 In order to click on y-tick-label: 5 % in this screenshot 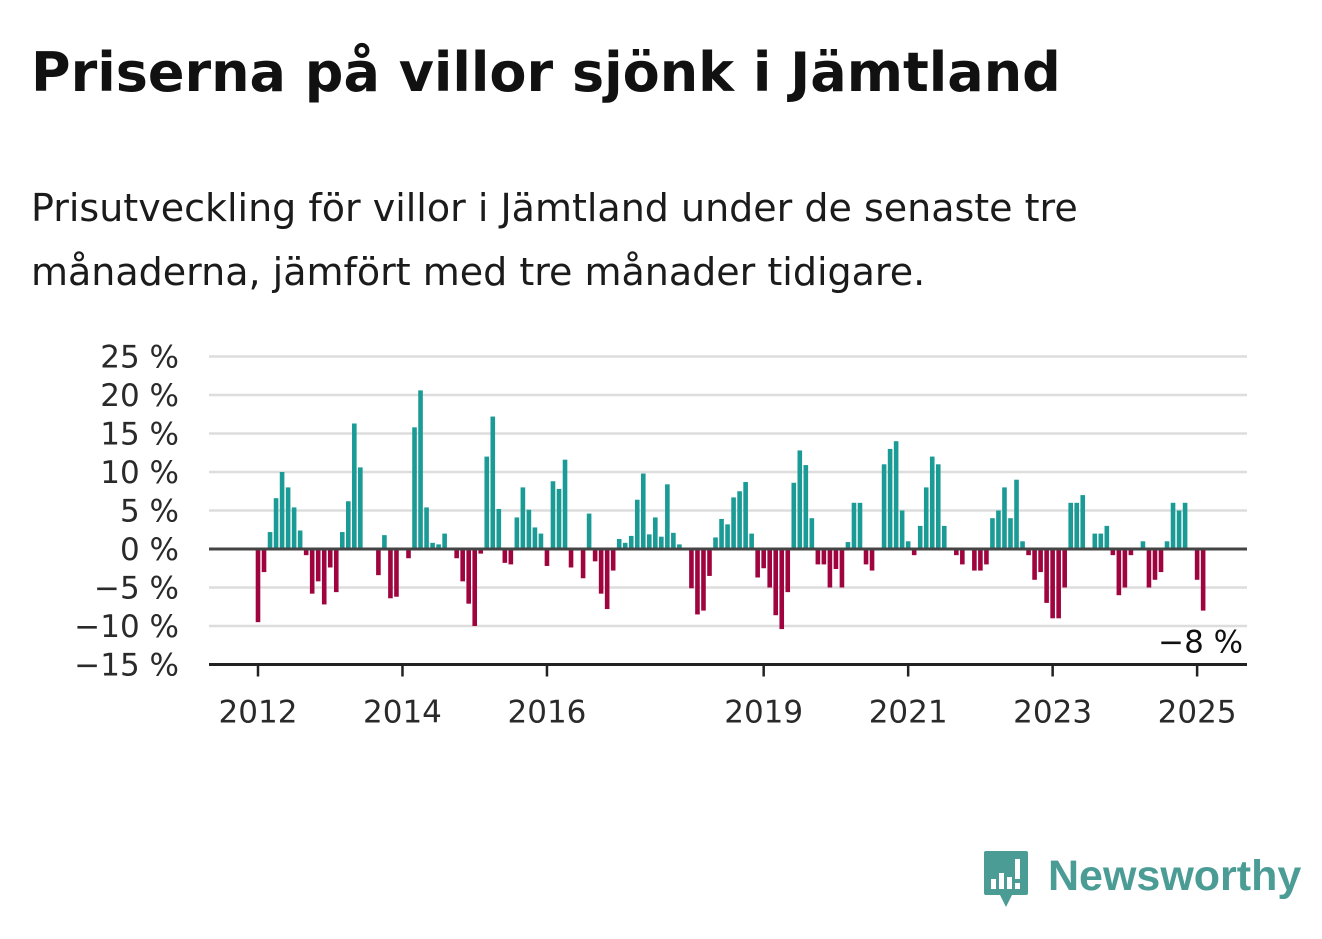, I will do `click(149, 512)`.